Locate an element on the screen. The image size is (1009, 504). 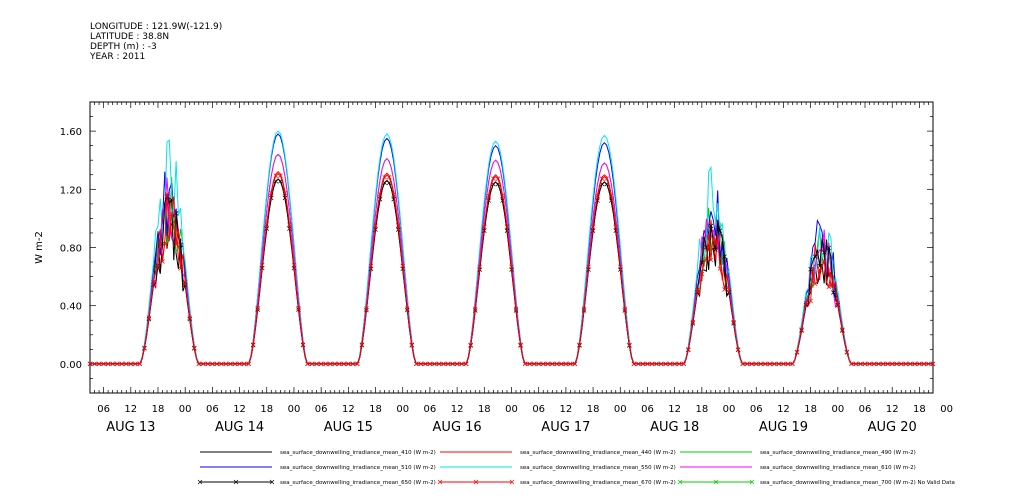
y-tick-label: 0.80 is located at coordinates (71, 249).